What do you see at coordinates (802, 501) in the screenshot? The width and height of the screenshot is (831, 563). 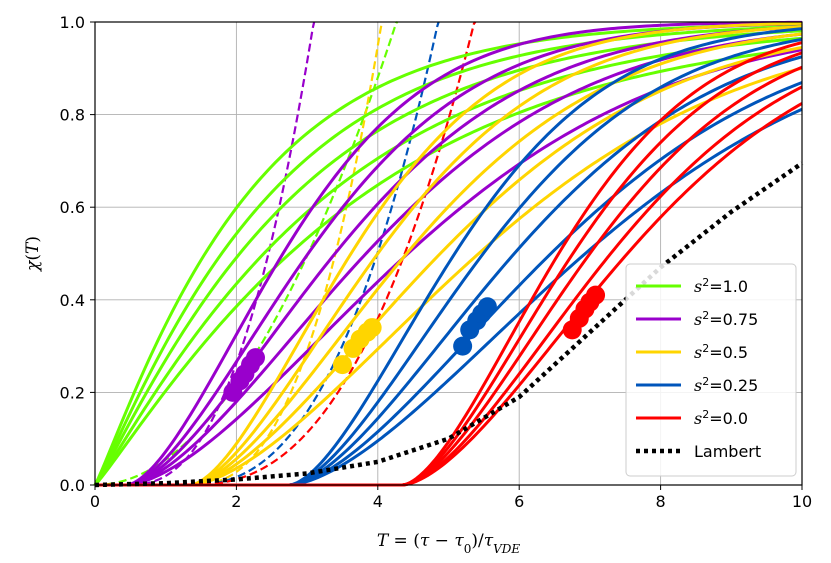 I see `x-tick-label: 10` at bounding box center [802, 501].